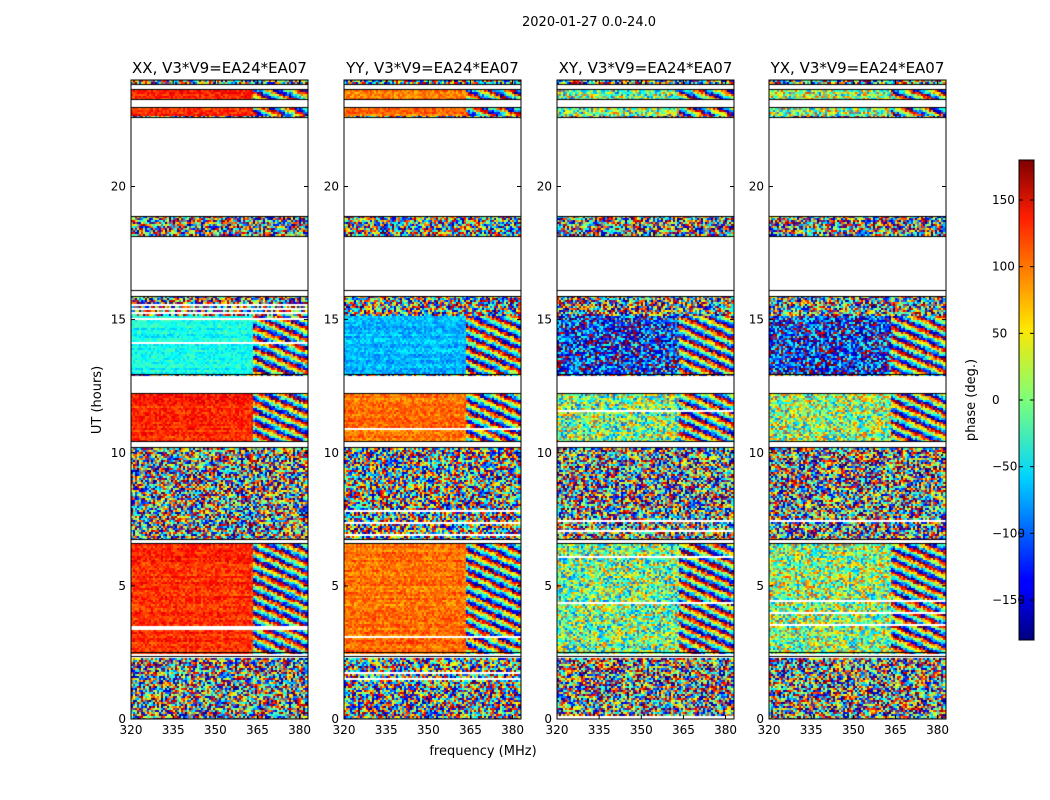 This screenshot has height=800, width=1050. What do you see at coordinates (219, 68) in the screenshot?
I see `panel-title: XX, V3*V9=EA24*EA07` at bounding box center [219, 68].